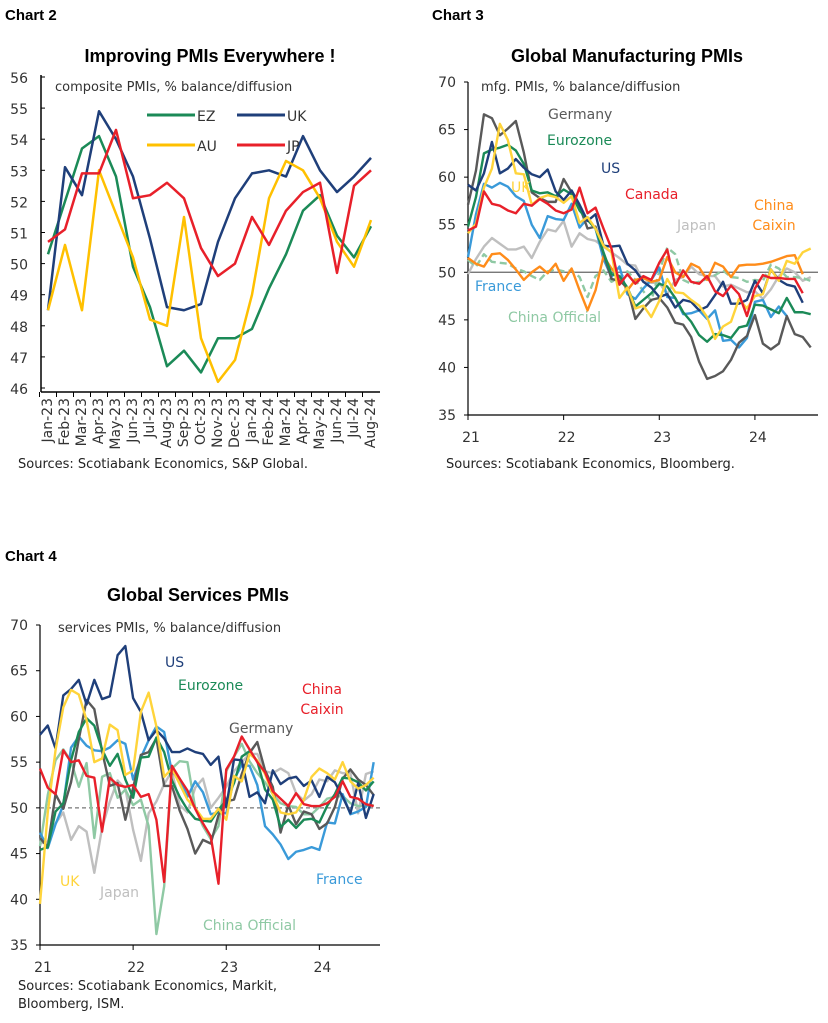  Describe the element at coordinates (82, 422) in the screenshot. I see `x-tick-label: Mar-23` at that location.